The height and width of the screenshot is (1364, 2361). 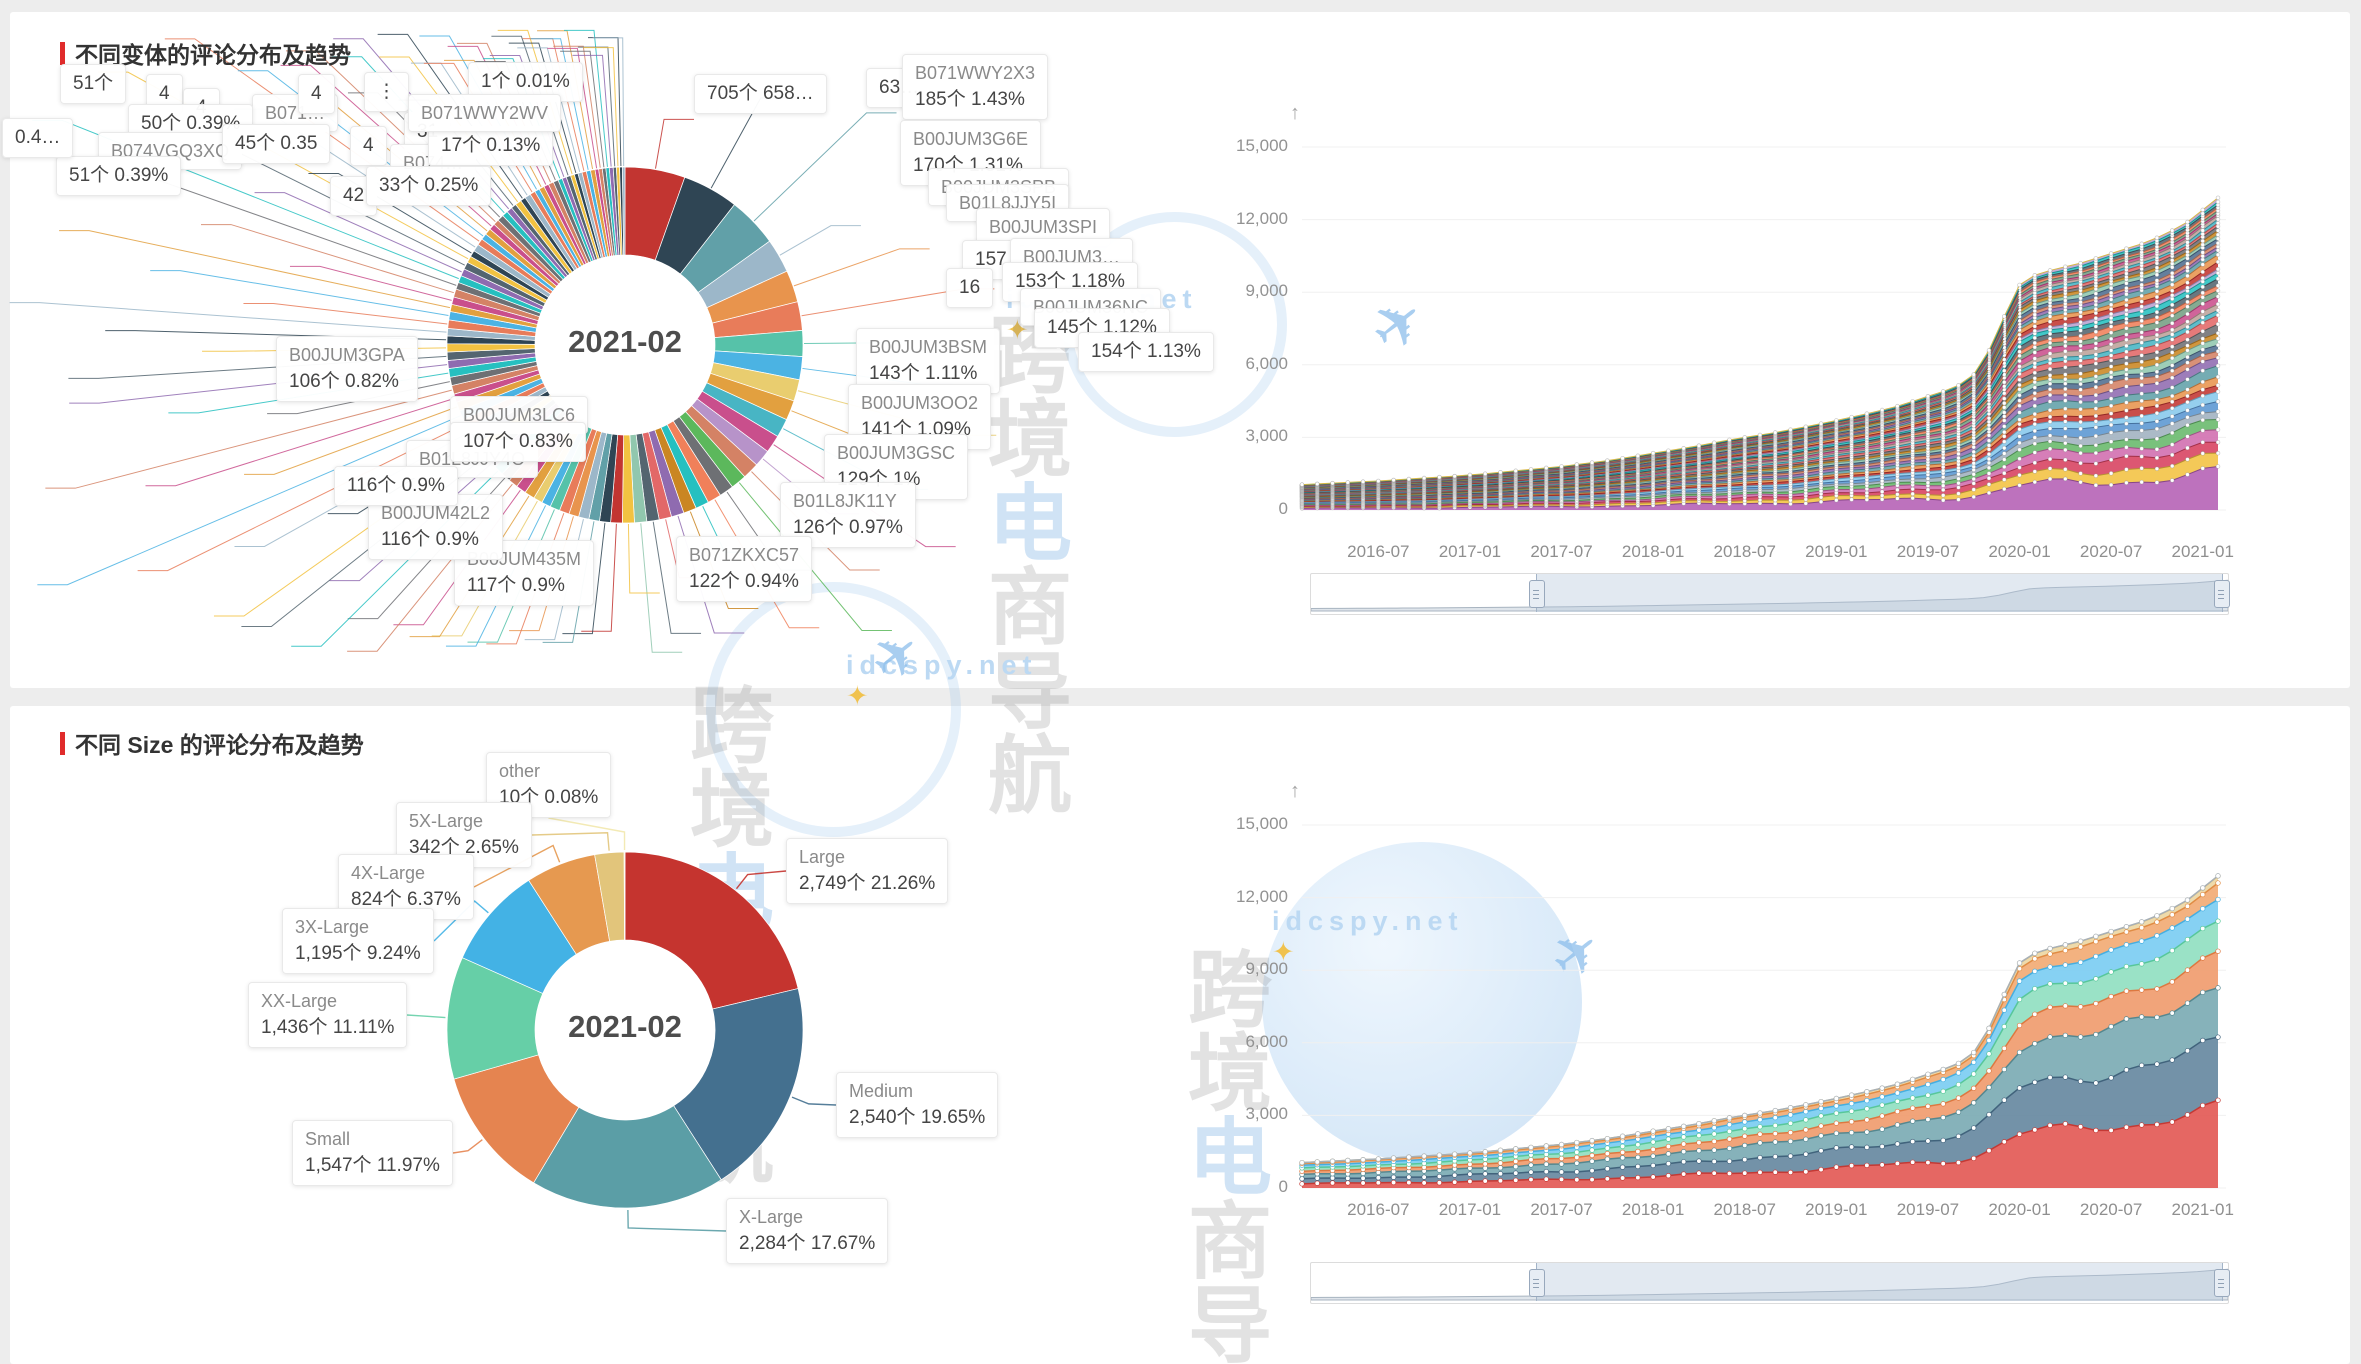 I want to click on panel-title-sizes: 不同 Size 的评论分布及趋势, so click(x=212, y=743).